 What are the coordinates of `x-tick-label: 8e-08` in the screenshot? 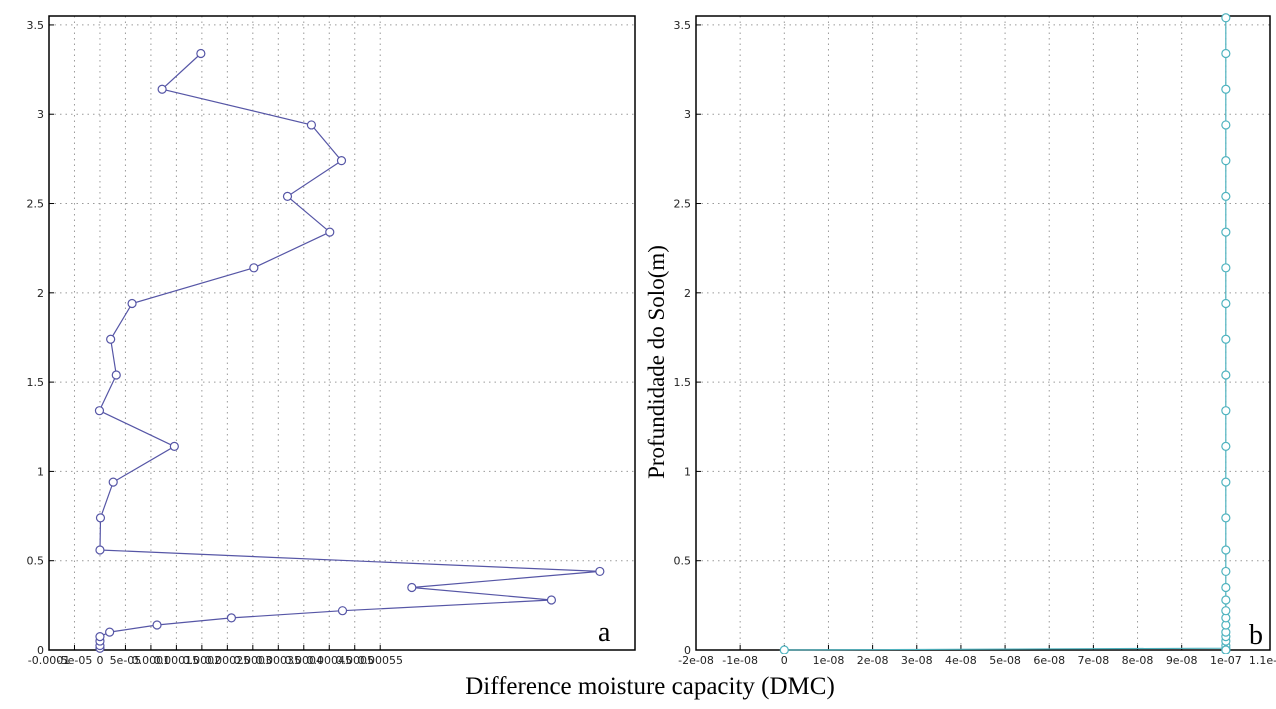 It's located at (1138, 660).